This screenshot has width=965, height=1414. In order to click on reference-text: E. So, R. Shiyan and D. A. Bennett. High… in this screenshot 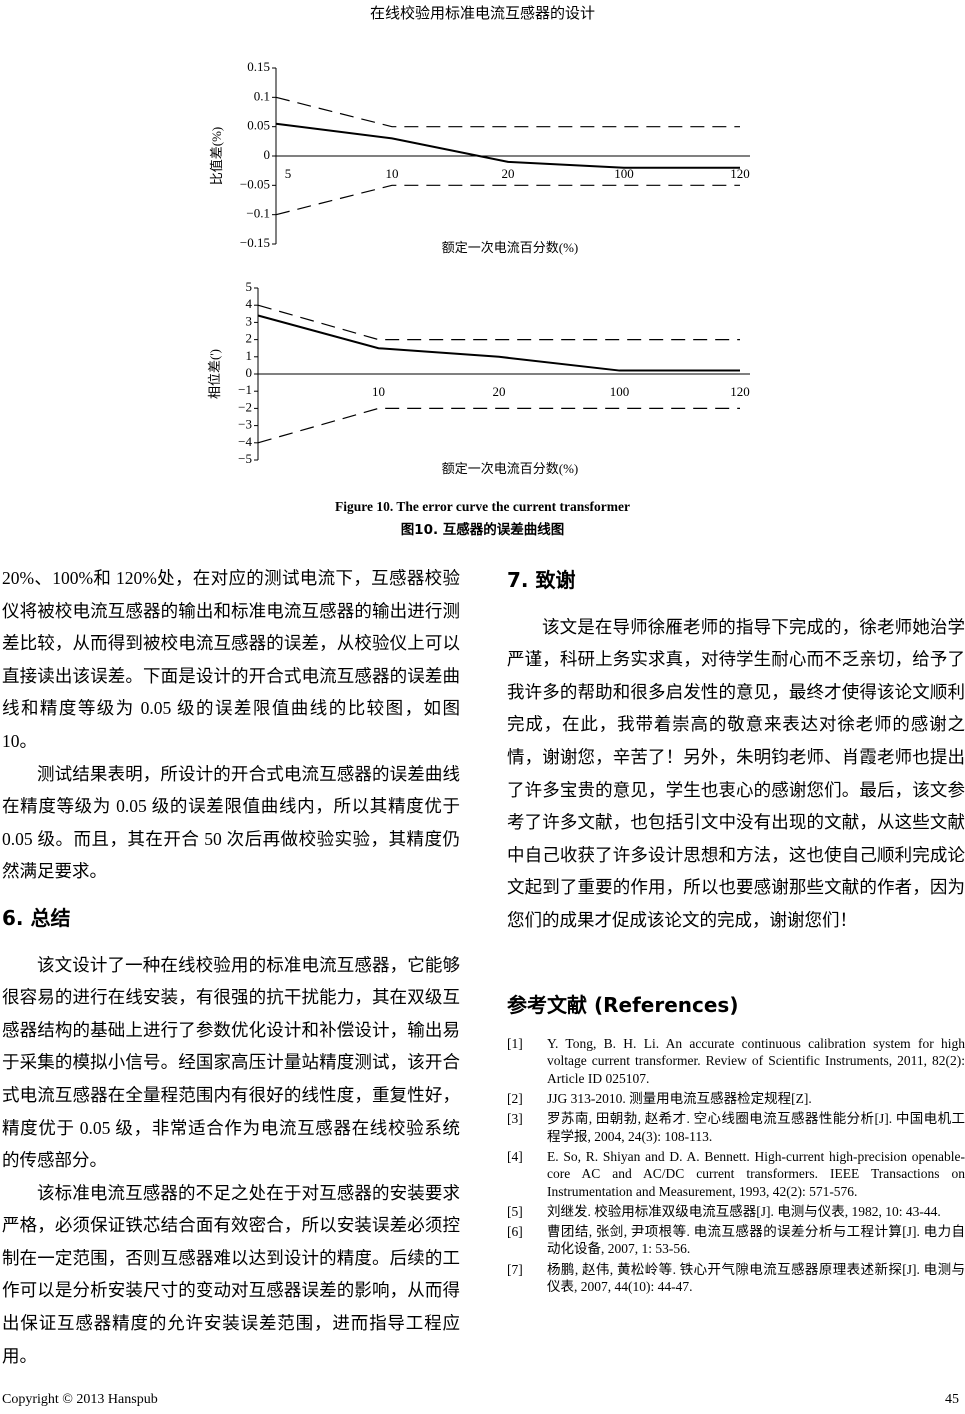, I will do `click(756, 1173)`.